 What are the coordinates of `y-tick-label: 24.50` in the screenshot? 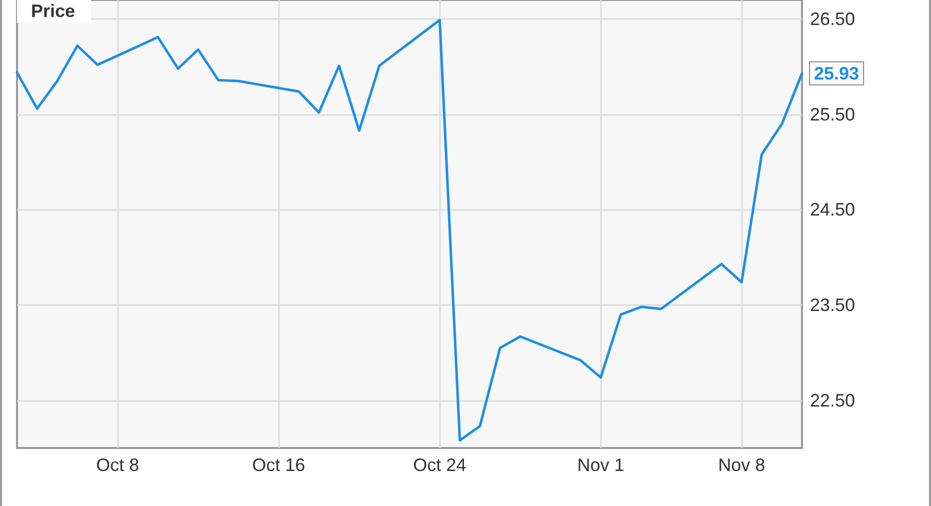 It's located at (833, 210).